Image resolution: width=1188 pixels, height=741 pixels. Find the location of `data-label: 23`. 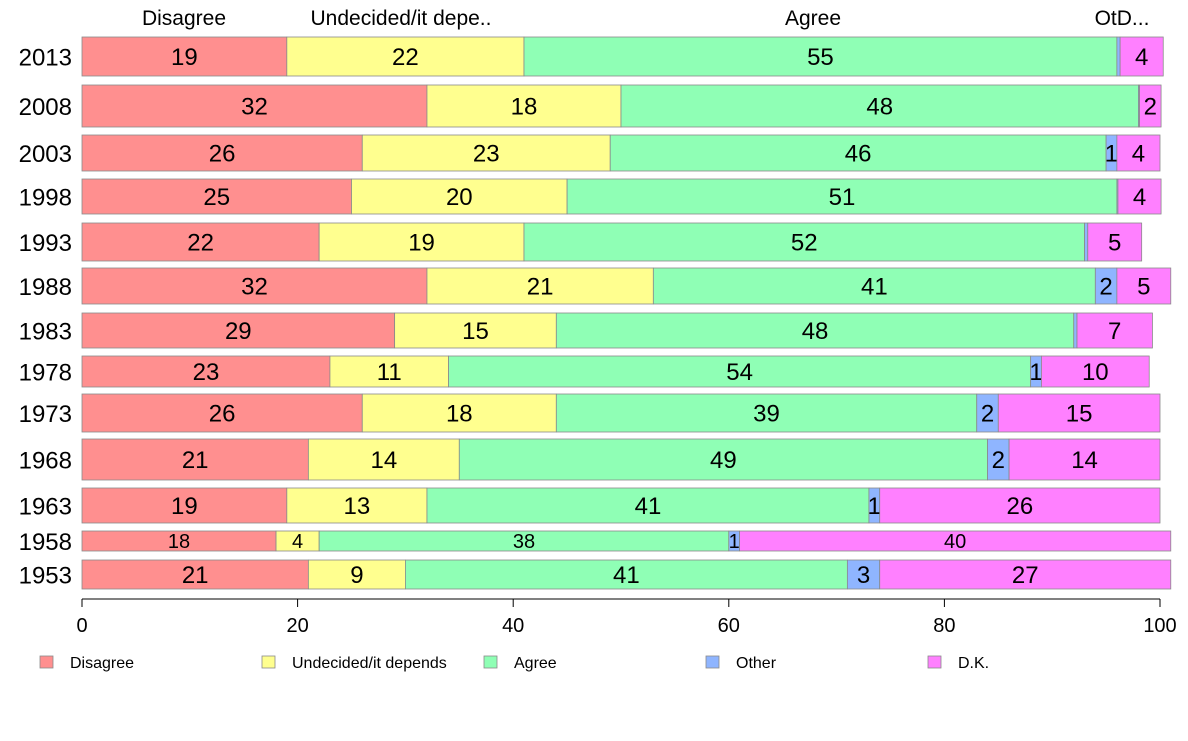

data-label: 23 is located at coordinates (486, 154).